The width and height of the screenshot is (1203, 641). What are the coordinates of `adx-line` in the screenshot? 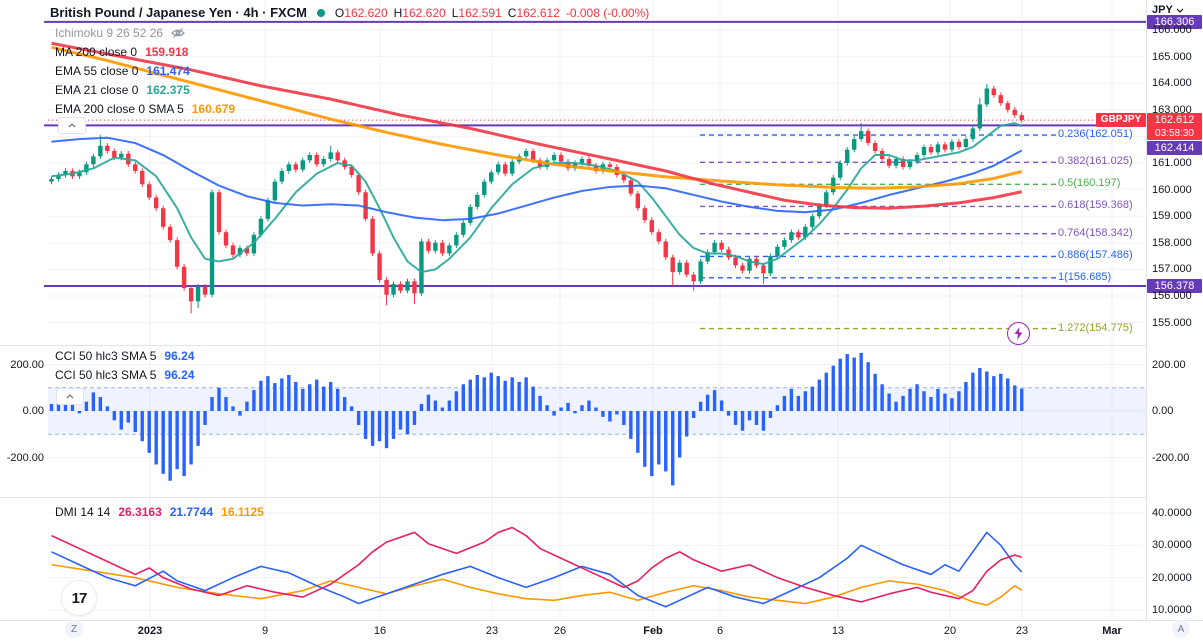 It's located at (536, 564).